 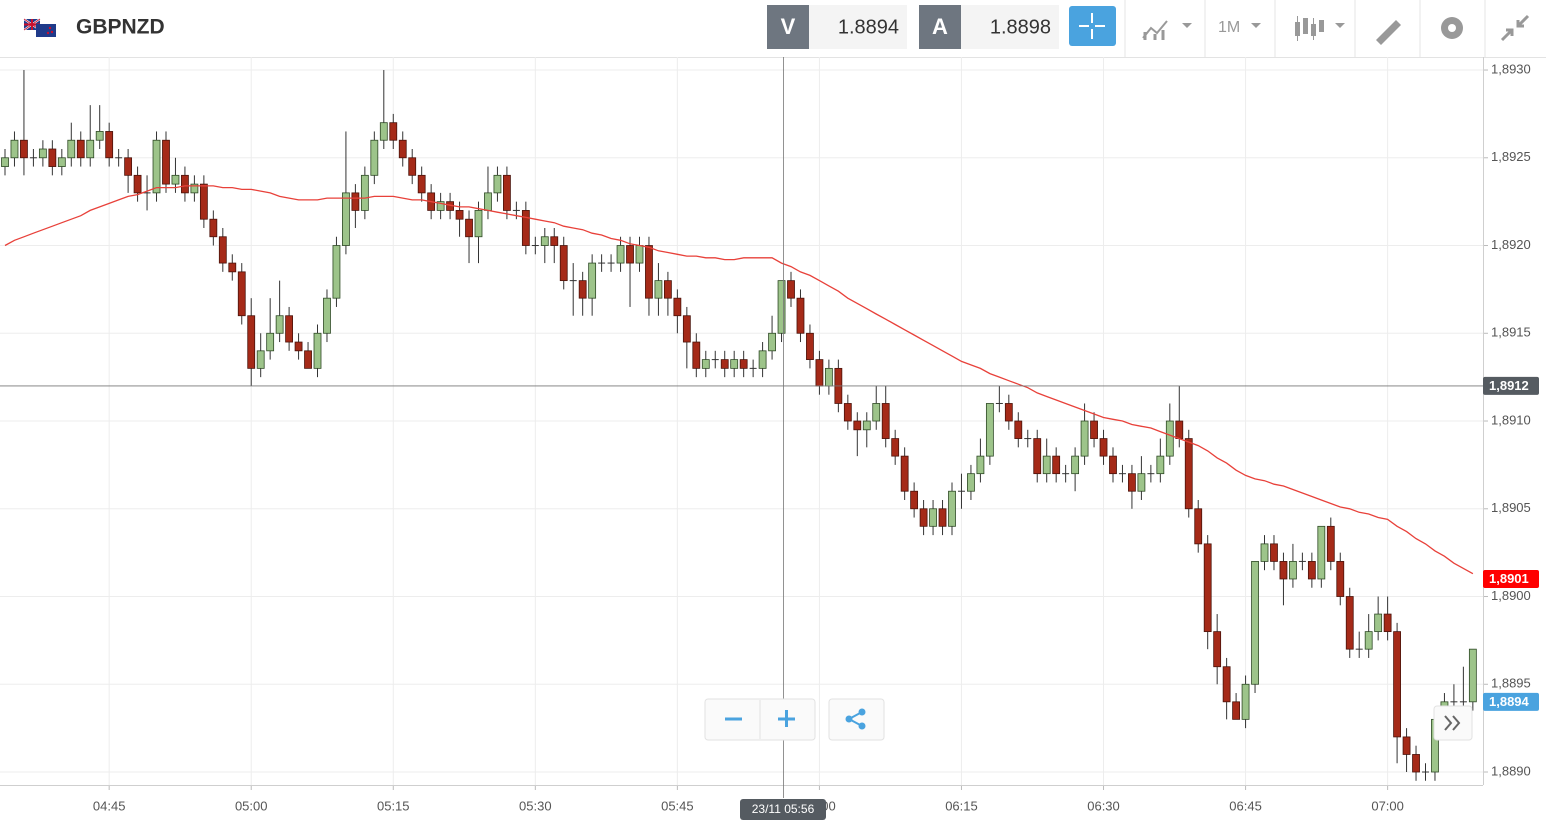 I want to click on x-tick-label: 06:45, so click(x=1245, y=805).